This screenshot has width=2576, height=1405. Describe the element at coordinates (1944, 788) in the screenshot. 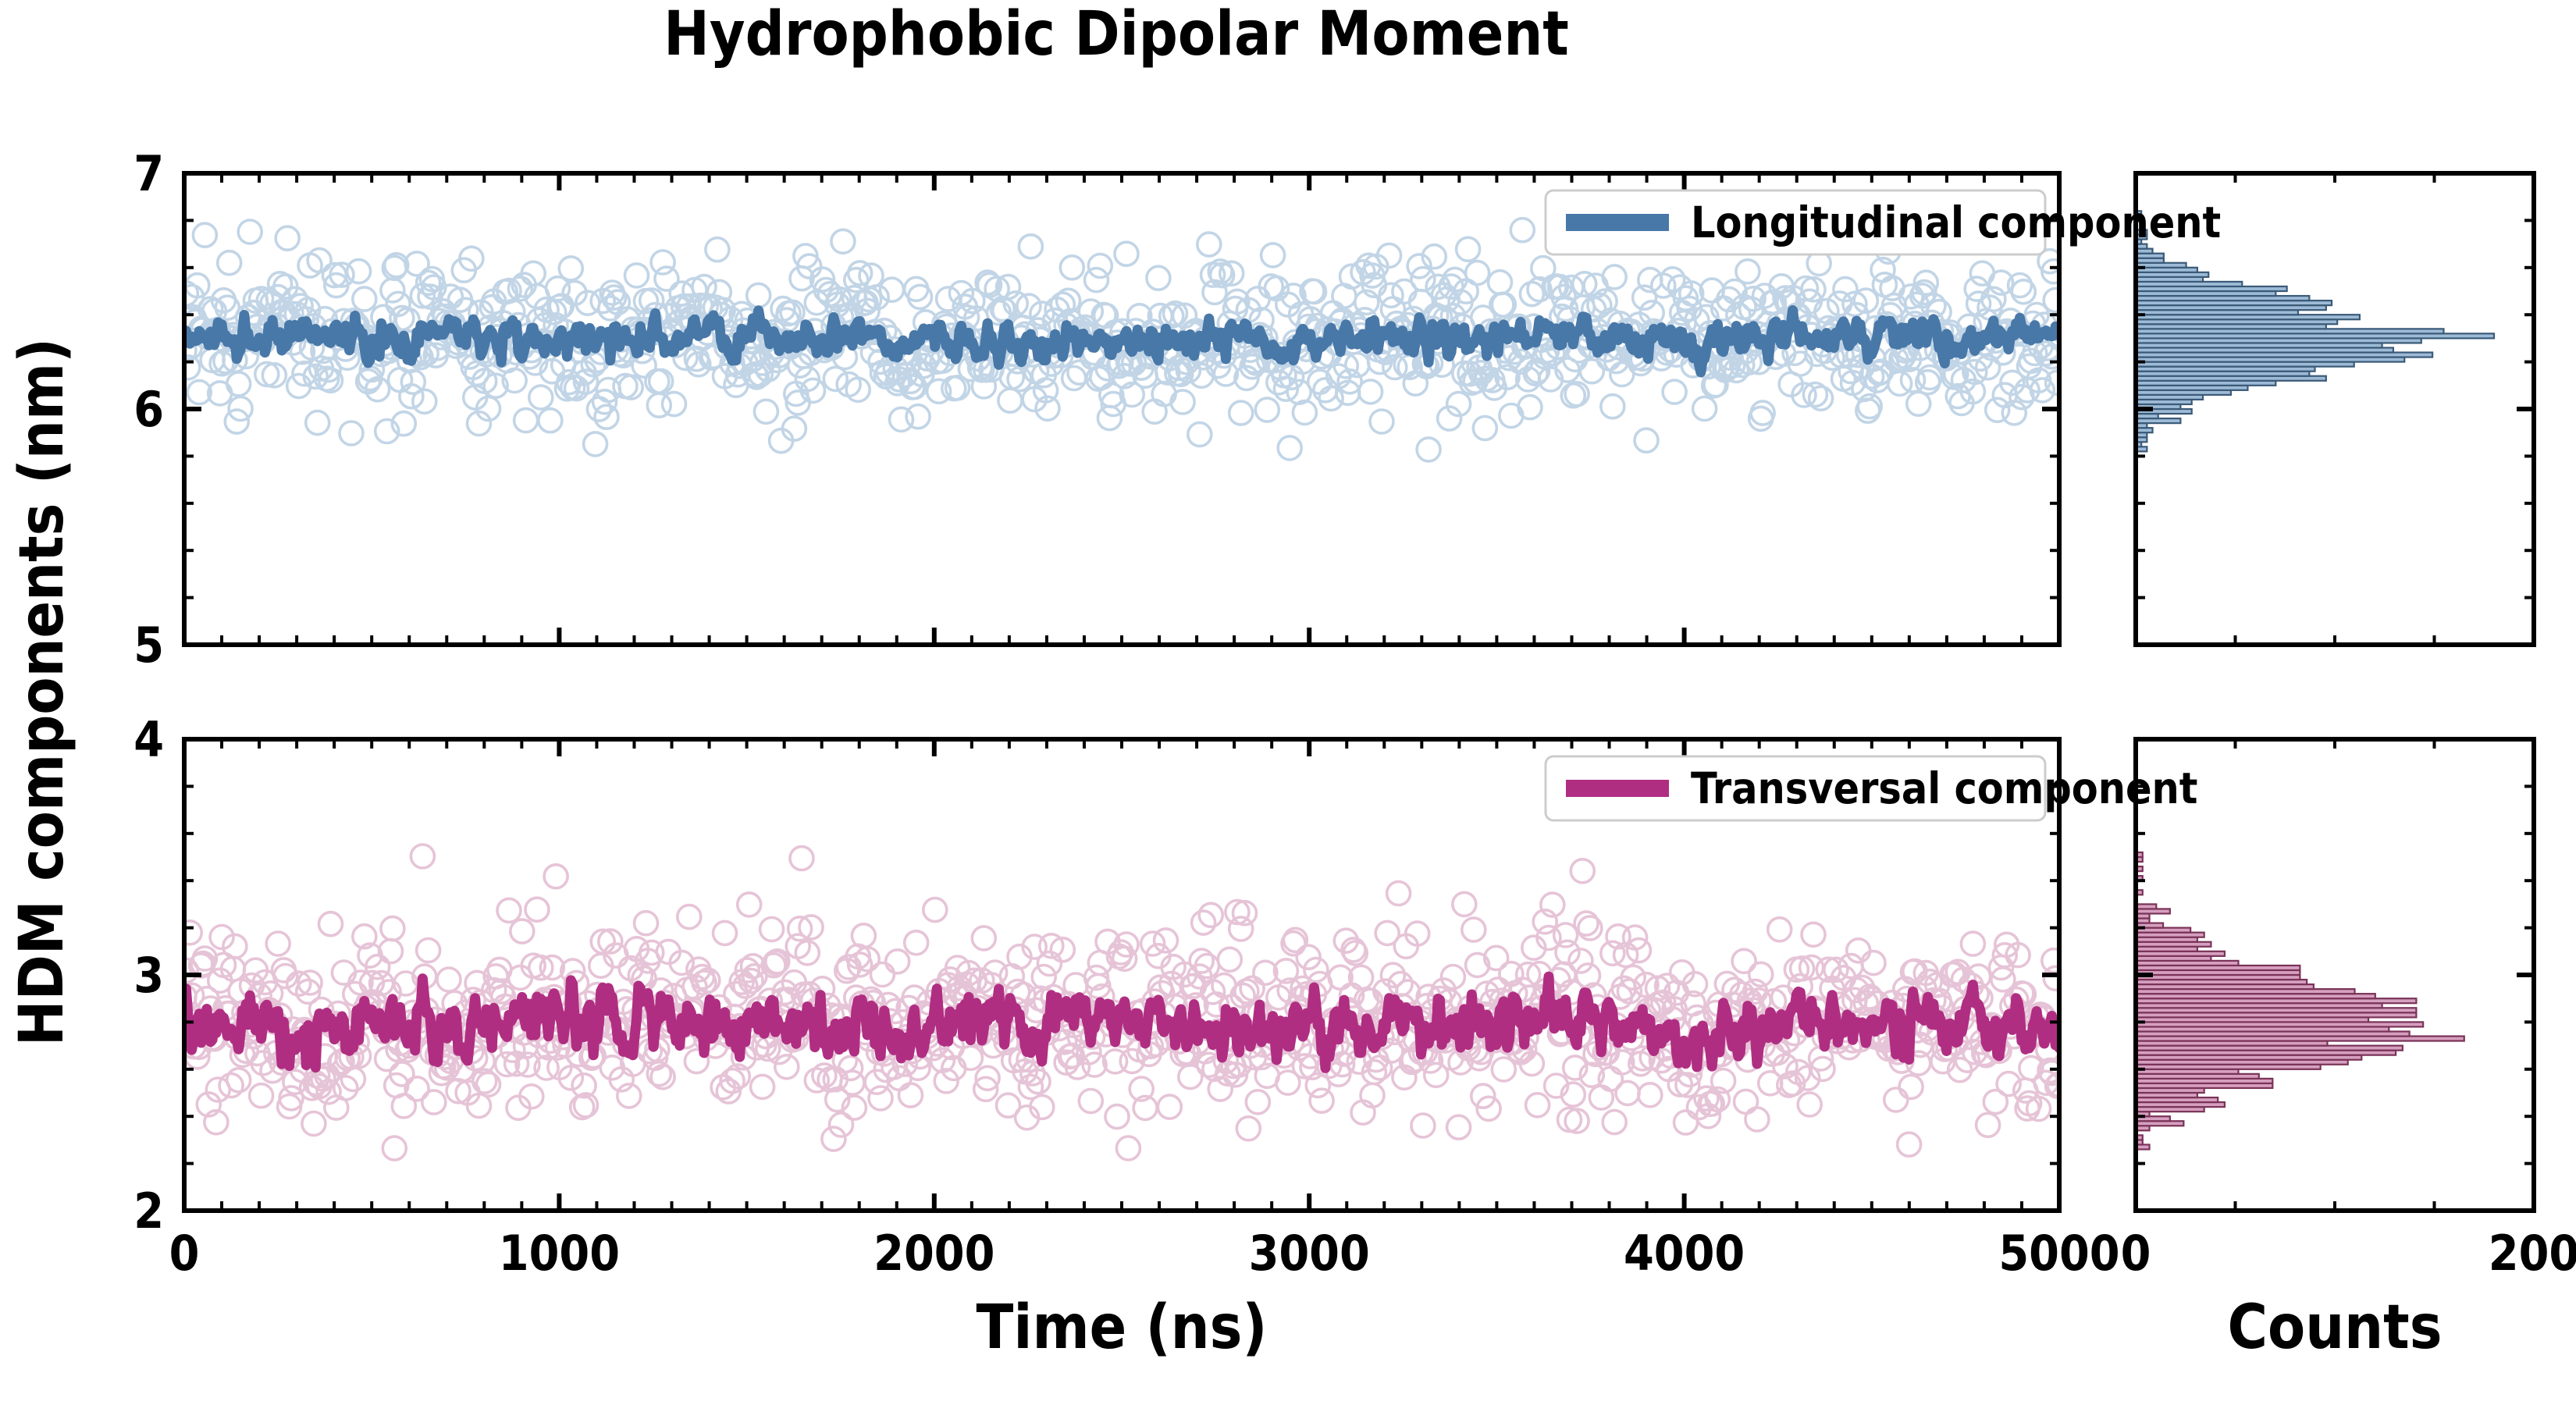

I see `legend-label: Transversal component` at that location.